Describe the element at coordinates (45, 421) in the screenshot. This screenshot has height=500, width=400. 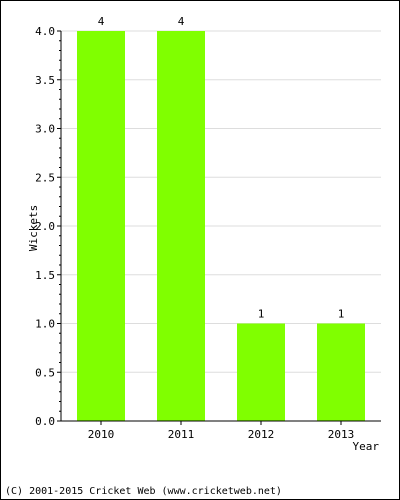
I see `y-tick-label: 0.0` at that location.